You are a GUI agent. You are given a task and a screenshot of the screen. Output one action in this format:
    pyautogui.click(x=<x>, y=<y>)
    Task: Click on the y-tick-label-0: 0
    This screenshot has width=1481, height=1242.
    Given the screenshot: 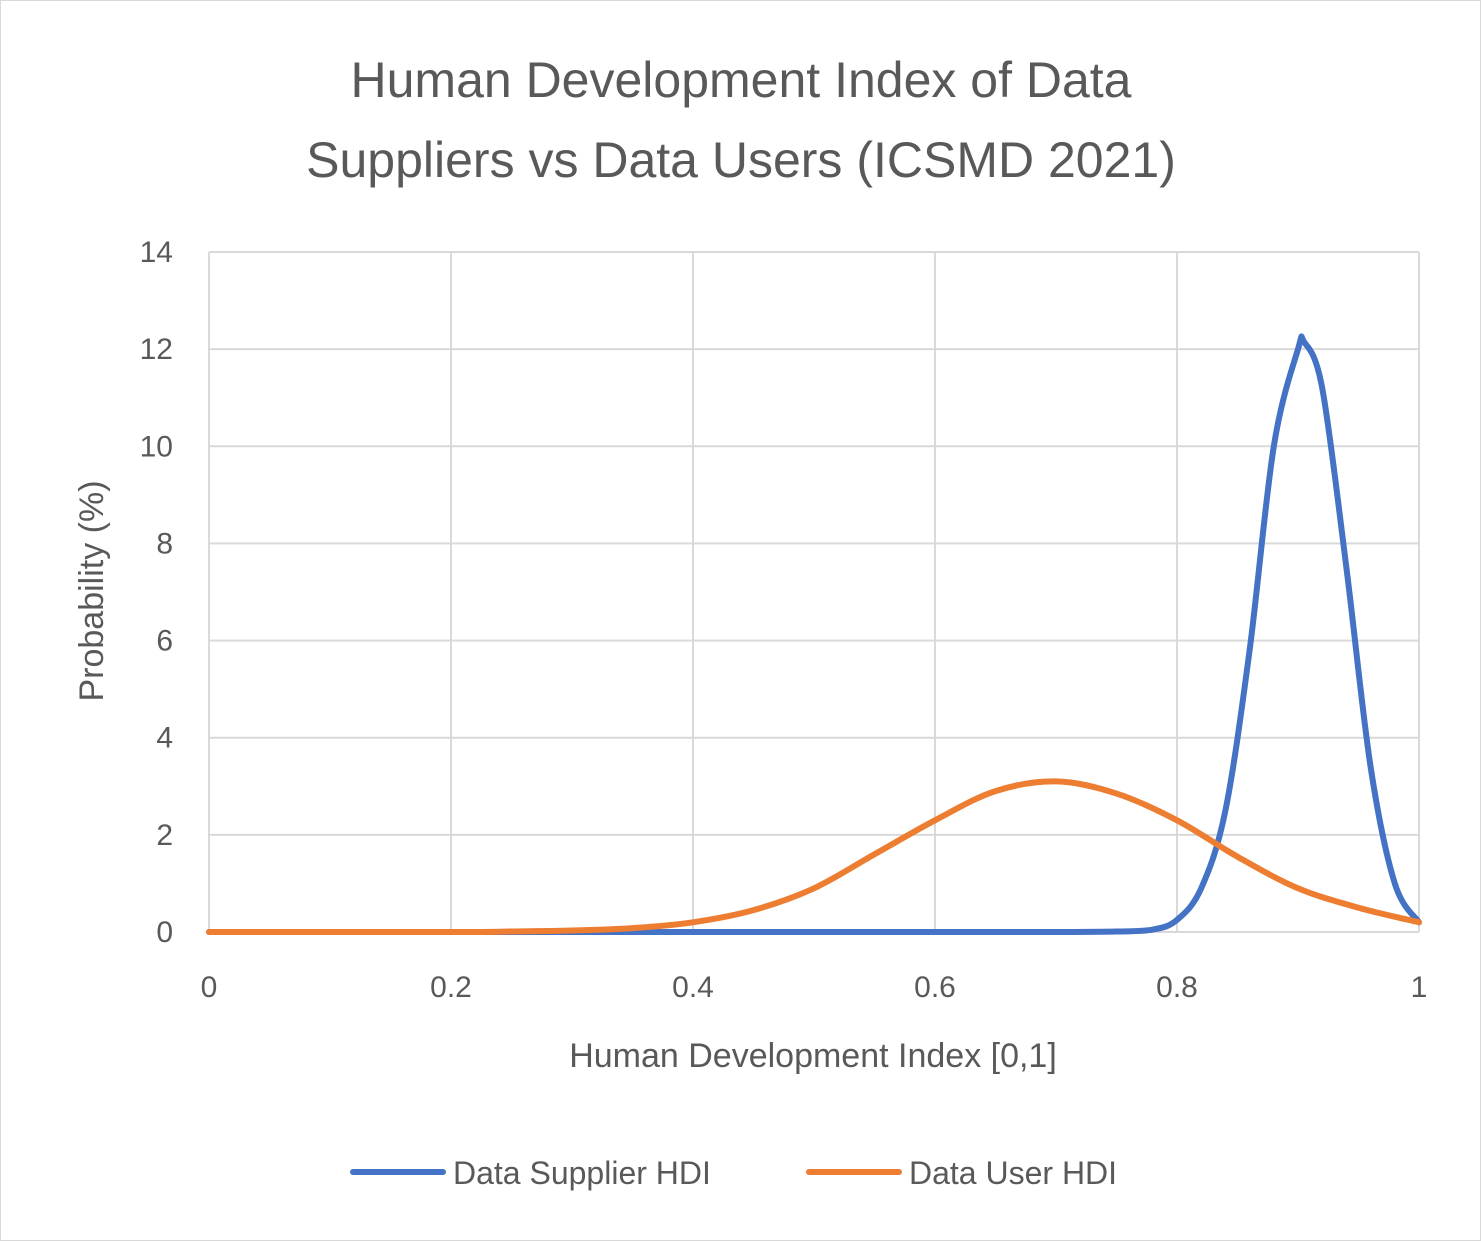 What is the action you would take?
    pyautogui.click(x=164, y=932)
    